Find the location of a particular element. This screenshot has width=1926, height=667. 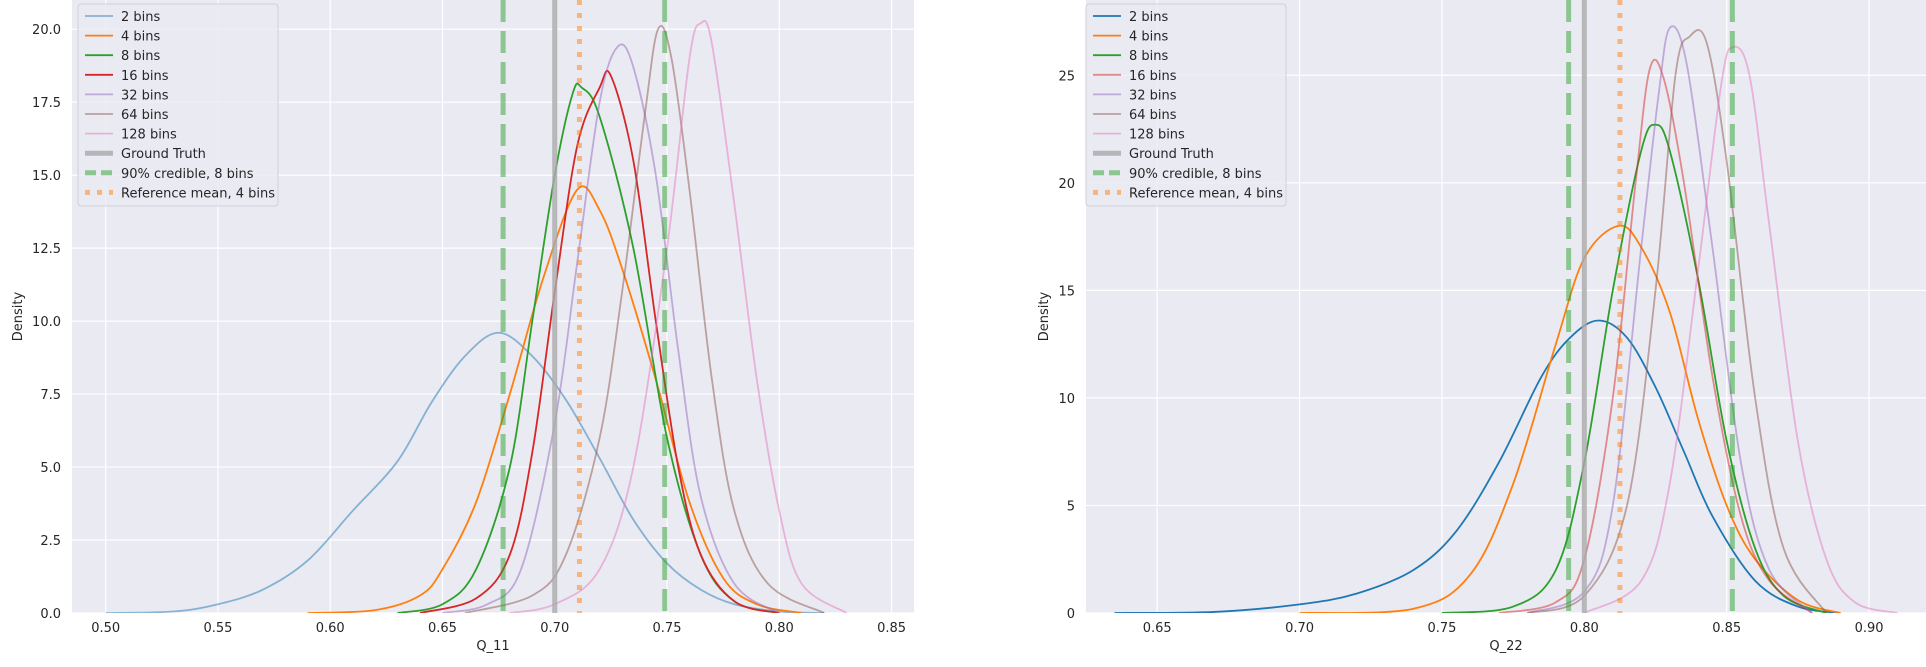

y-tick-label: 7.5 is located at coordinates (50, 395).